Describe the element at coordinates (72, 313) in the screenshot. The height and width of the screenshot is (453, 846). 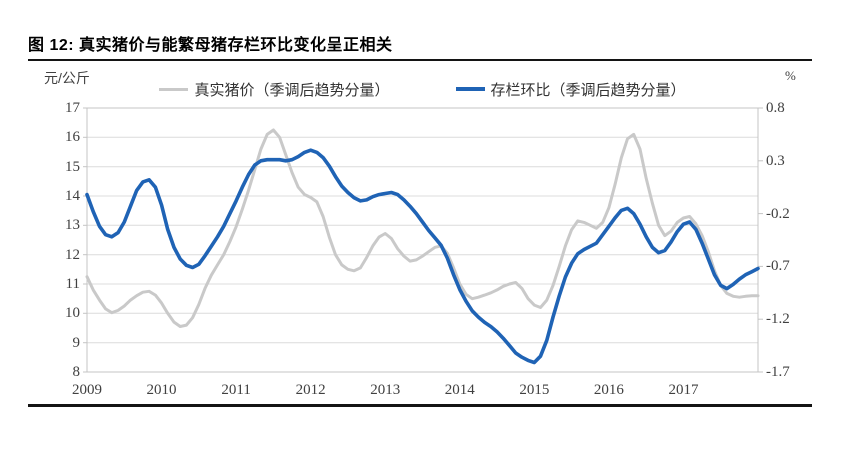
I see `left-axis-tick-label: 10` at that location.